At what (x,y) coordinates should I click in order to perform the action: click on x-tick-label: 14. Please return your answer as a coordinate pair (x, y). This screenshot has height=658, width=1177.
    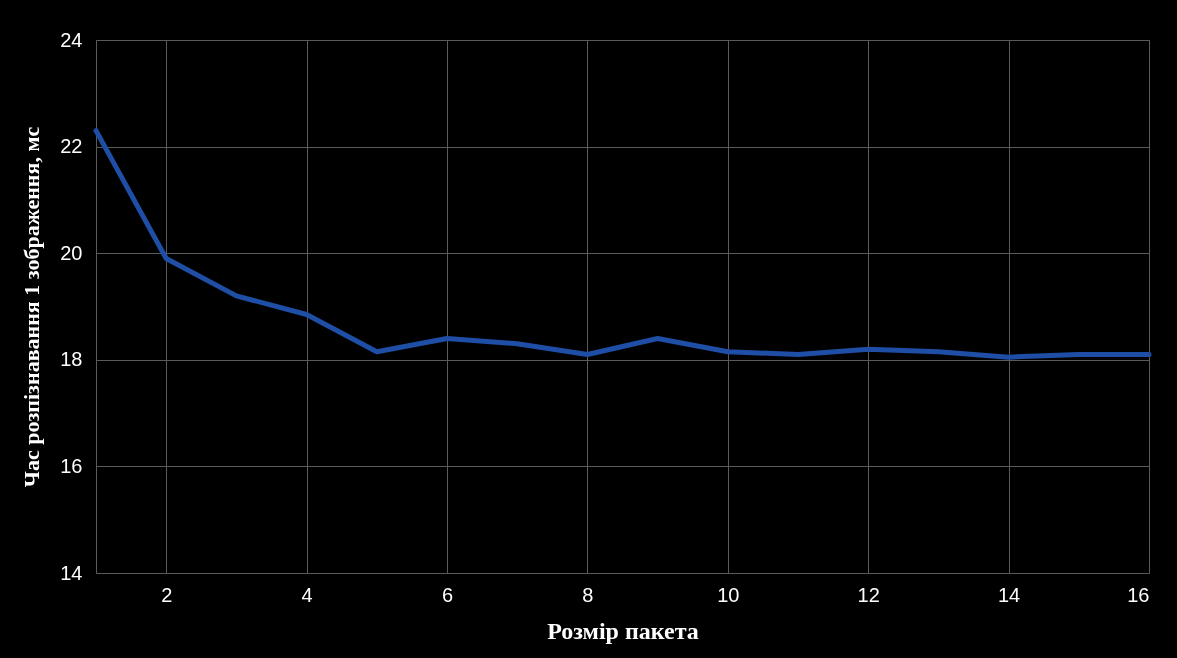
    Looking at the image, I should click on (1009, 594).